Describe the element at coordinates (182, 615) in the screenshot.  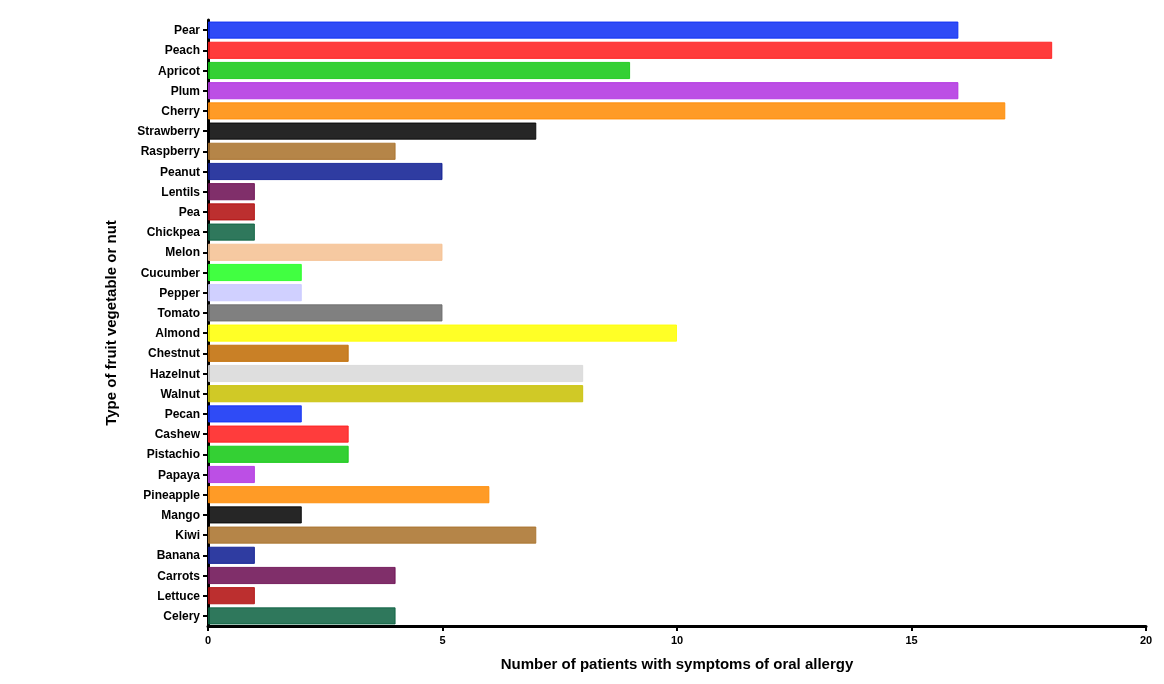
I see `y-tick-label: Celery` at that location.